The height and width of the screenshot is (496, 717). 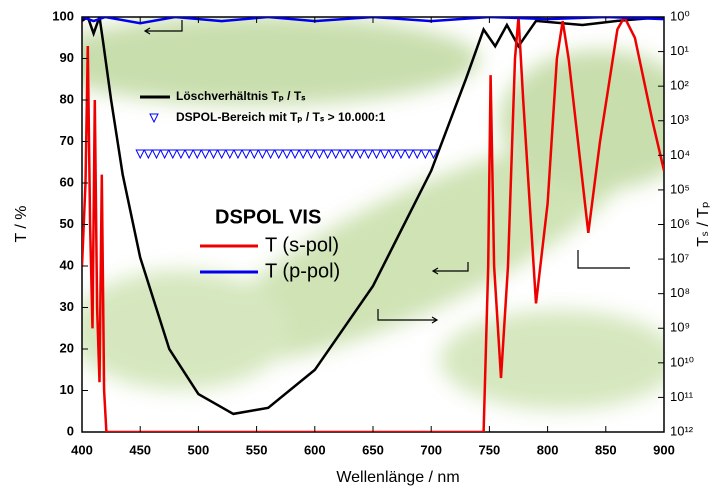 What do you see at coordinates (257, 449) in the screenshot?
I see `x-tick-label: 550` at bounding box center [257, 449].